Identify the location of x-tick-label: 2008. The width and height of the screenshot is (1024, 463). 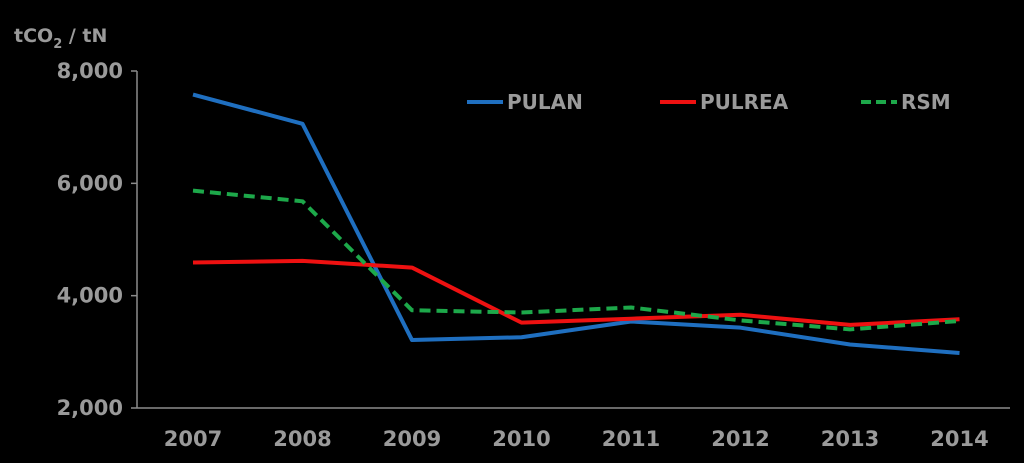
(302, 439).